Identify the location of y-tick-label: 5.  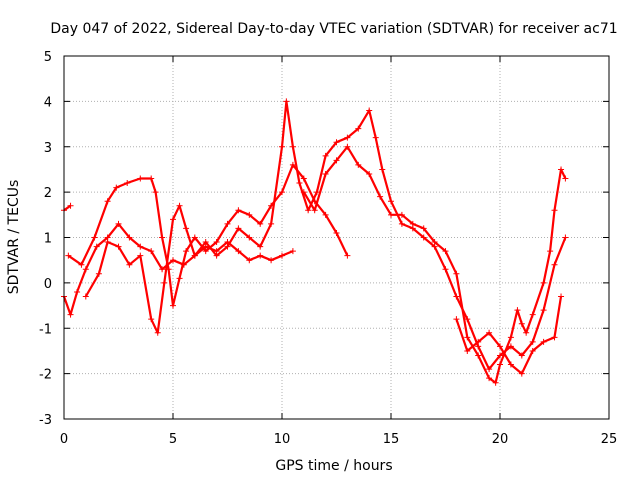
(48, 57).